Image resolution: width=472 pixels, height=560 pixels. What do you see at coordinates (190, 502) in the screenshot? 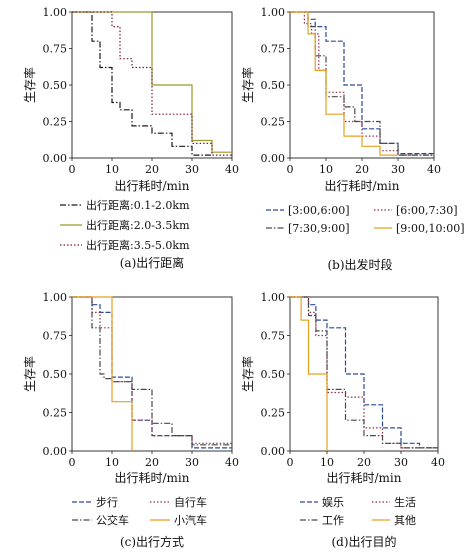
I see `legend-label: 自行车` at bounding box center [190, 502].